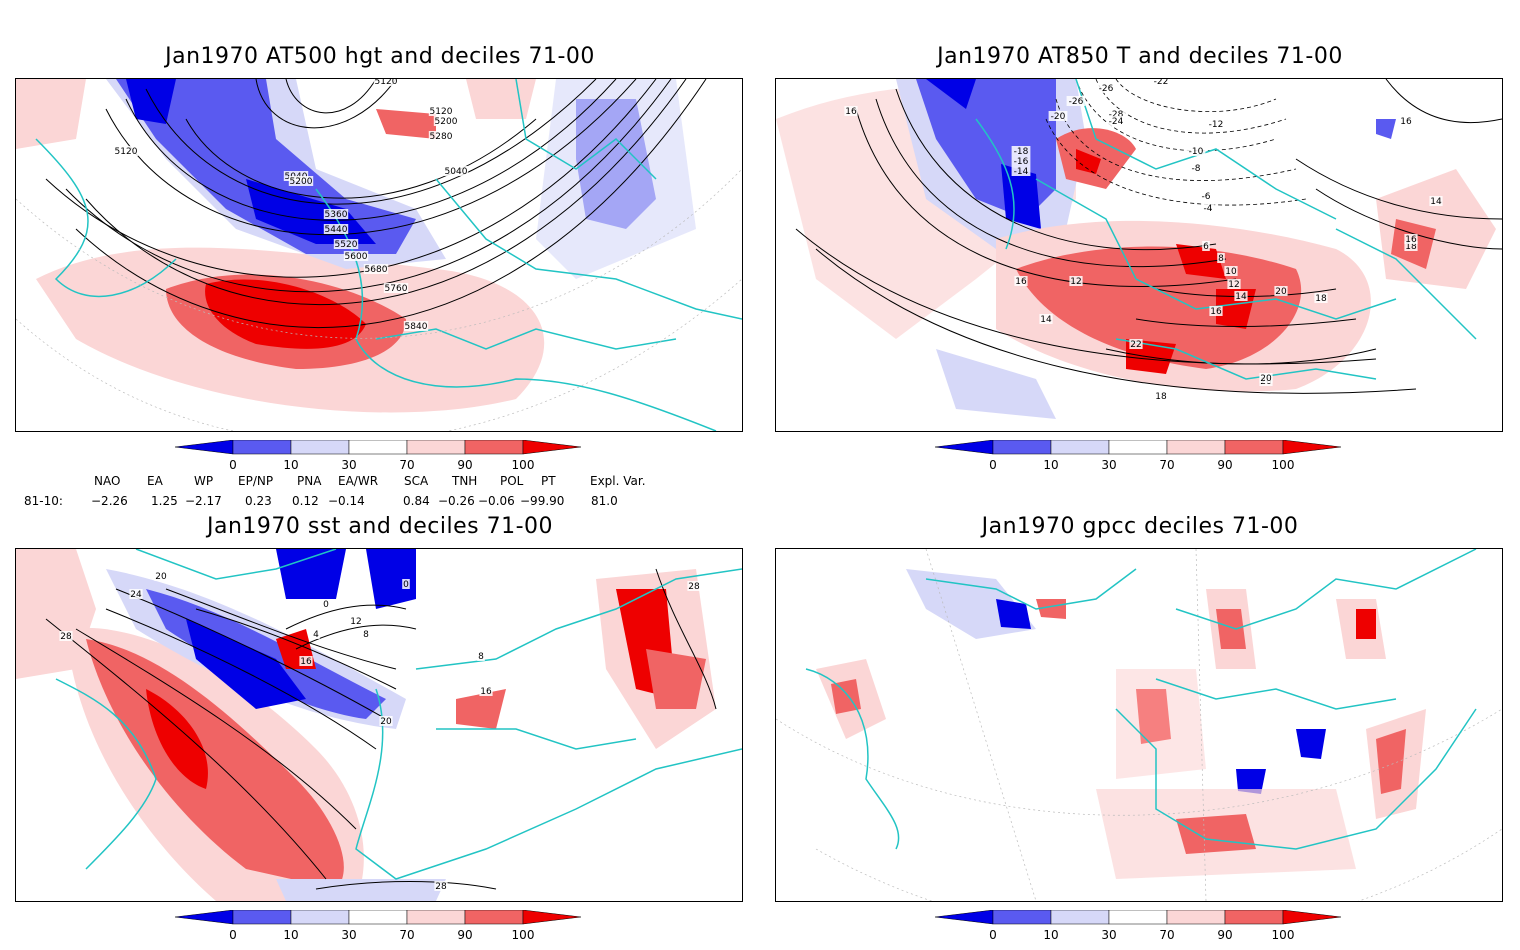 This screenshot has width=1520, height=950. I want to click on contour-label: 12, so click(355, 622).